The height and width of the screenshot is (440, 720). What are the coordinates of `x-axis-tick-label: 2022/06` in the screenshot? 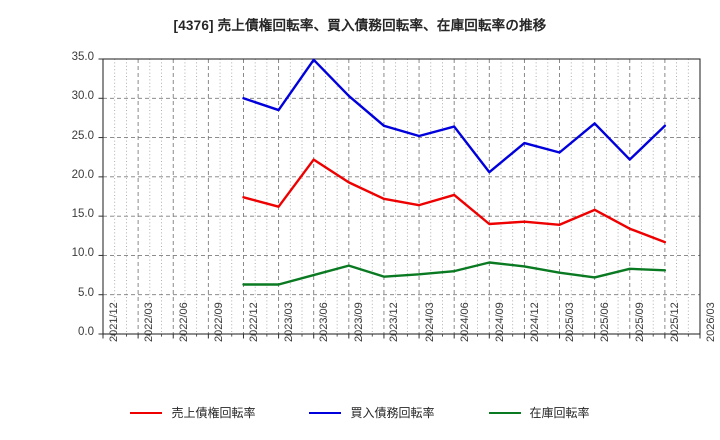 It's located at (183, 322).